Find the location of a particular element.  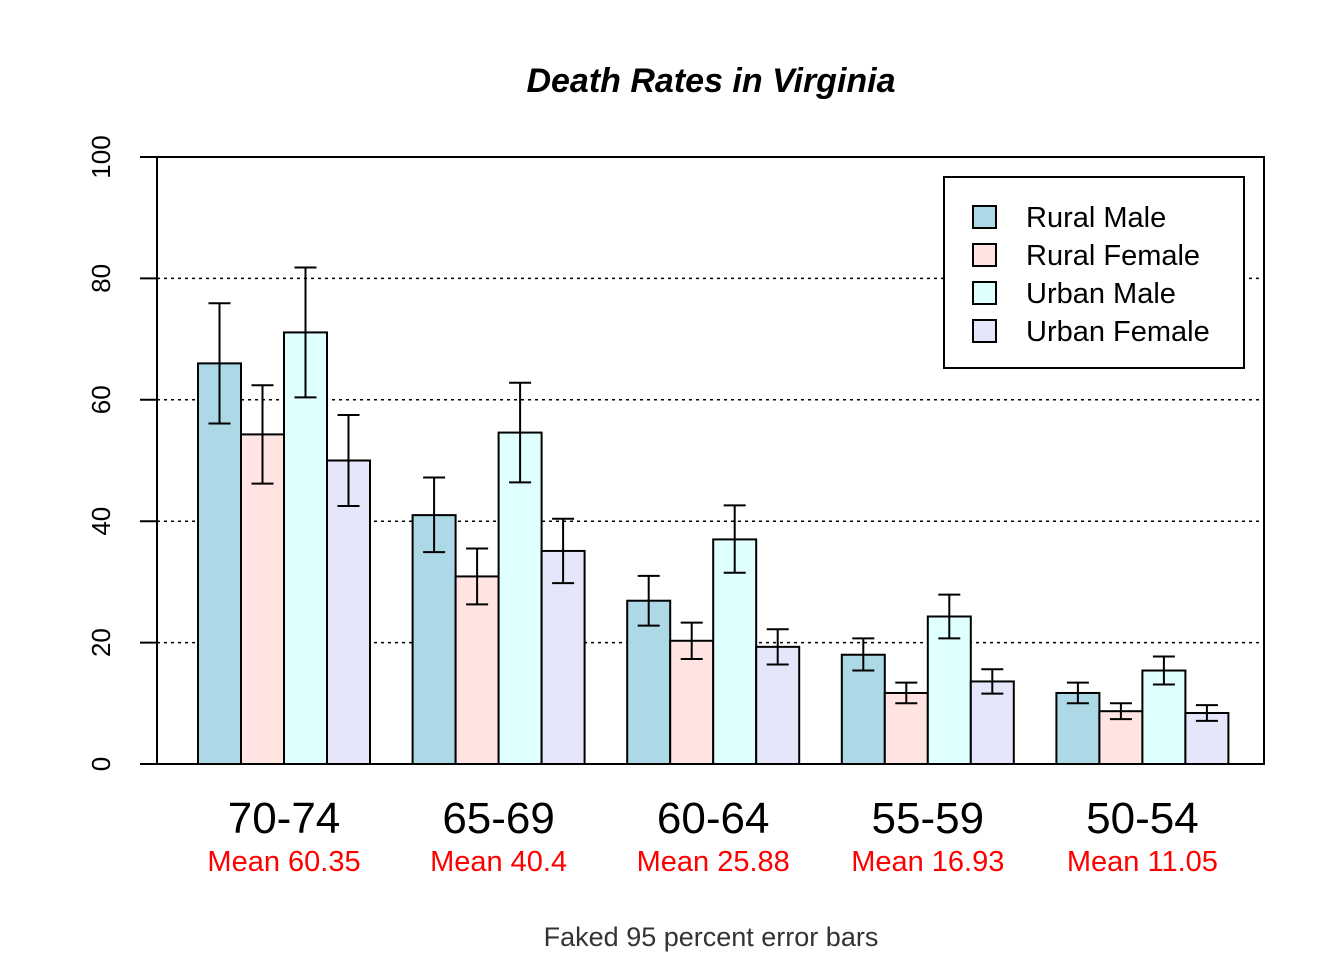

legend-label: Urban Male is located at coordinates (1101, 294).